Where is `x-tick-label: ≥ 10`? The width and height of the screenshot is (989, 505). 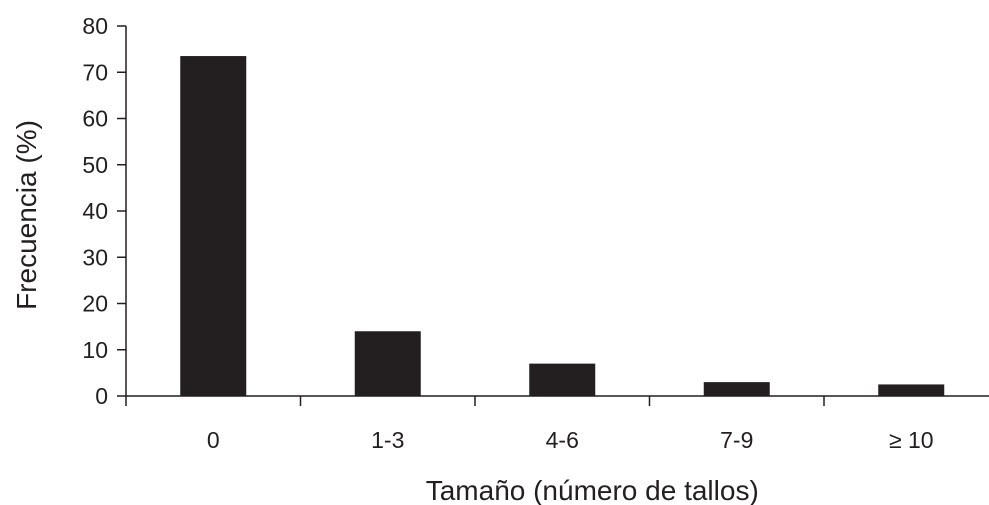
x-tick-label: ≥ 10 is located at coordinates (911, 440).